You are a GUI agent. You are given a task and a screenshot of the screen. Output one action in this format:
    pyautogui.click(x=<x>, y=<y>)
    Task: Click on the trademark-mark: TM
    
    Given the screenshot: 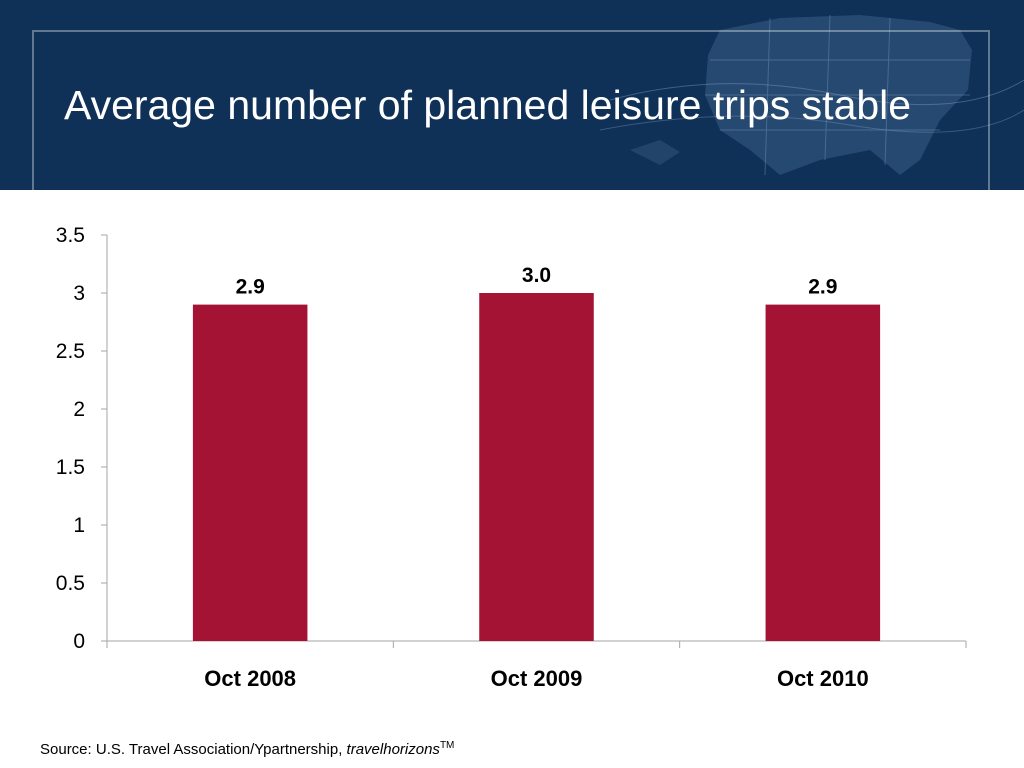 What is the action you would take?
    pyautogui.click(x=447, y=745)
    